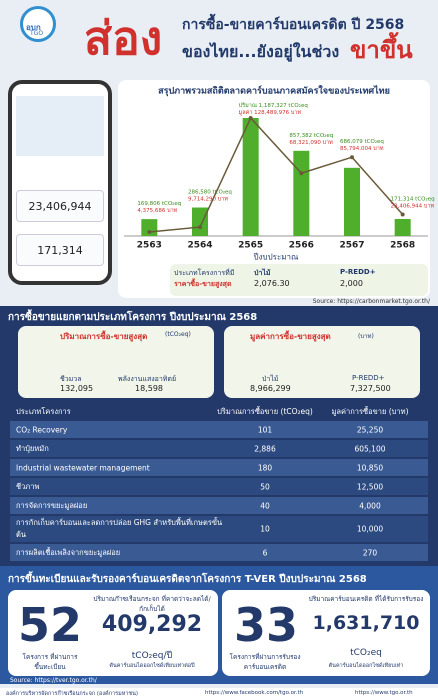 This screenshot has height=700, width=438. I want to click on item-name: ป่าไม้, so click(270, 379).